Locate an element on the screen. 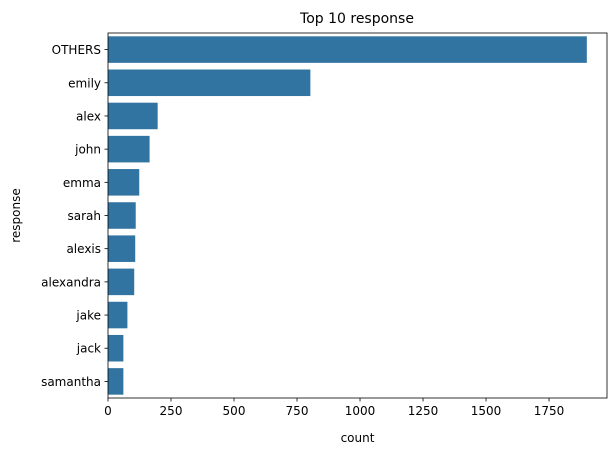 The height and width of the screenshot is (455, 614). bar-jake is located at coordinates (118, 315).